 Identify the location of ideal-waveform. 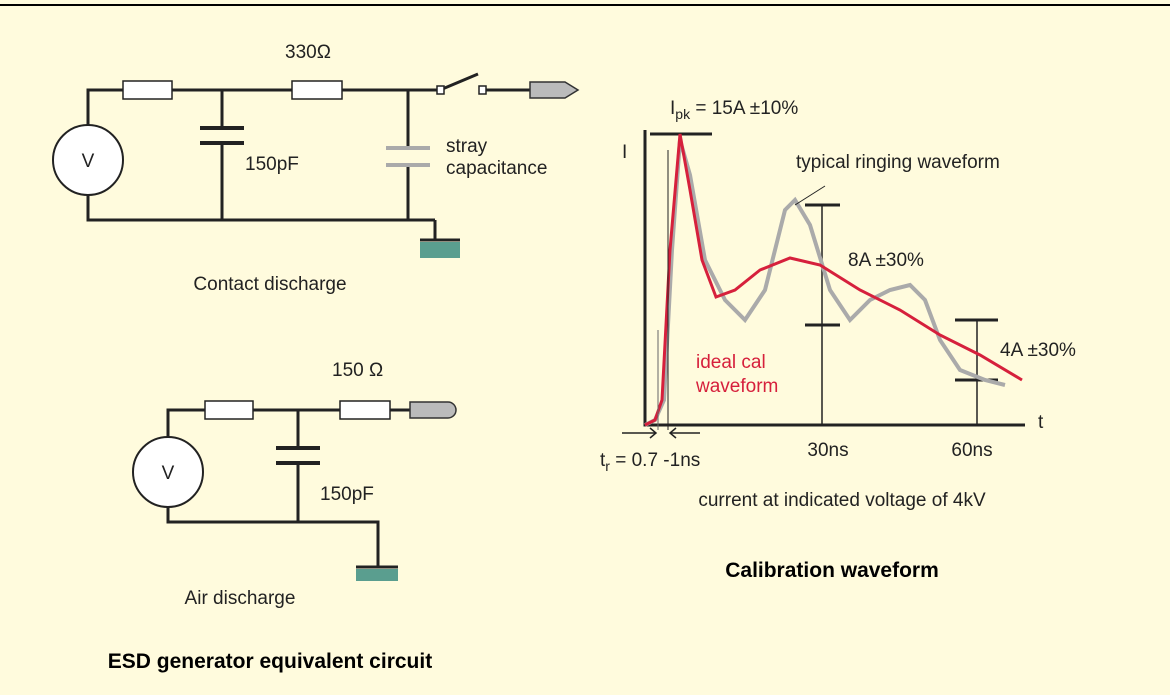
(833, 280).